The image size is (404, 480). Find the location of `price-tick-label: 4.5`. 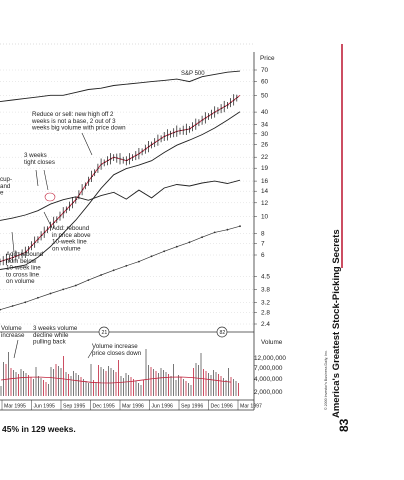

price-tick-label: 4.5 is located at coordinates (265, 277).